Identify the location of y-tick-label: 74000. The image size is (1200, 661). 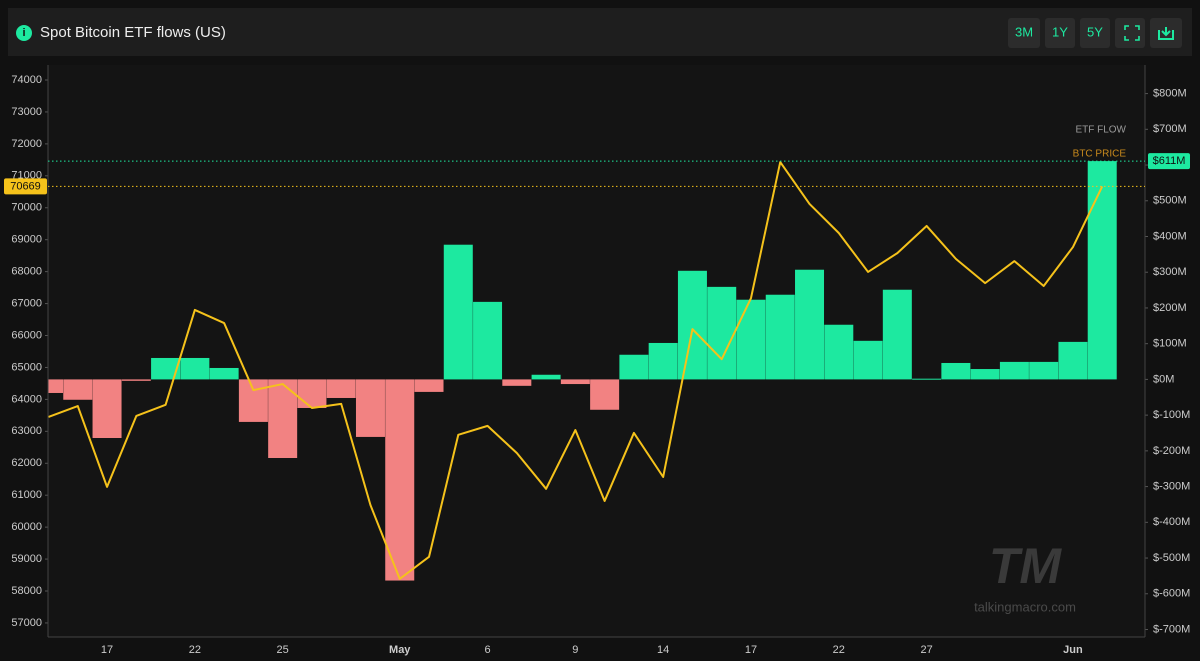
(26, 80).